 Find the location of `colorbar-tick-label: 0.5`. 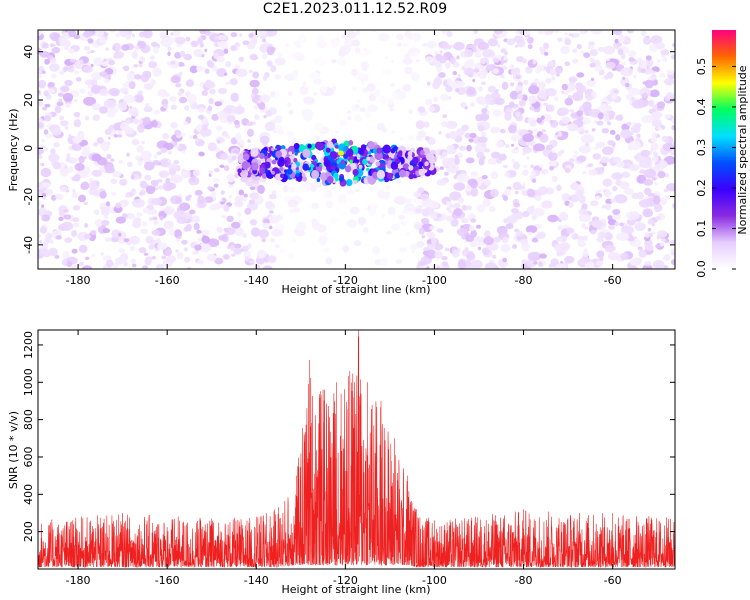

colorbar-tick-label: 0.5 is located at coordinates (701, 67).